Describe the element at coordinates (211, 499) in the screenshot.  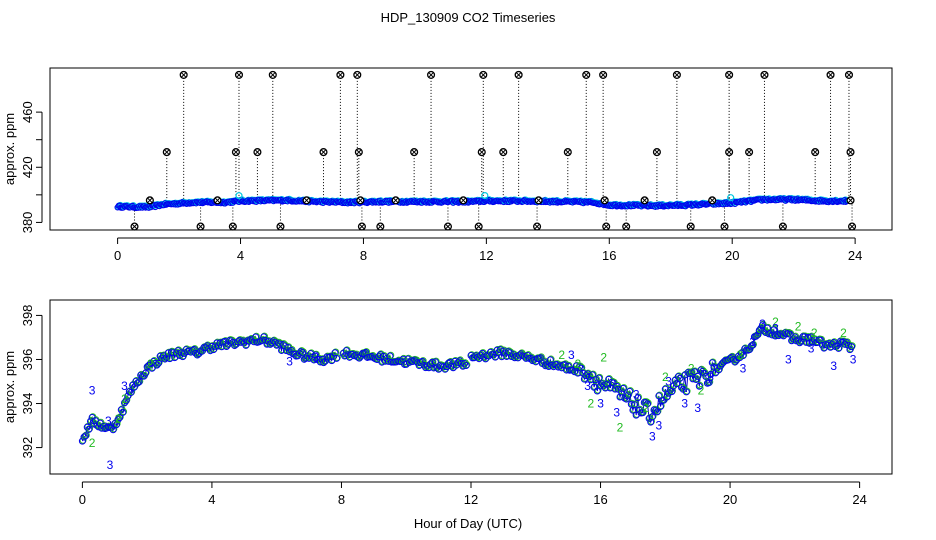
I see `bottom-x-tick-label: 4` at that location.